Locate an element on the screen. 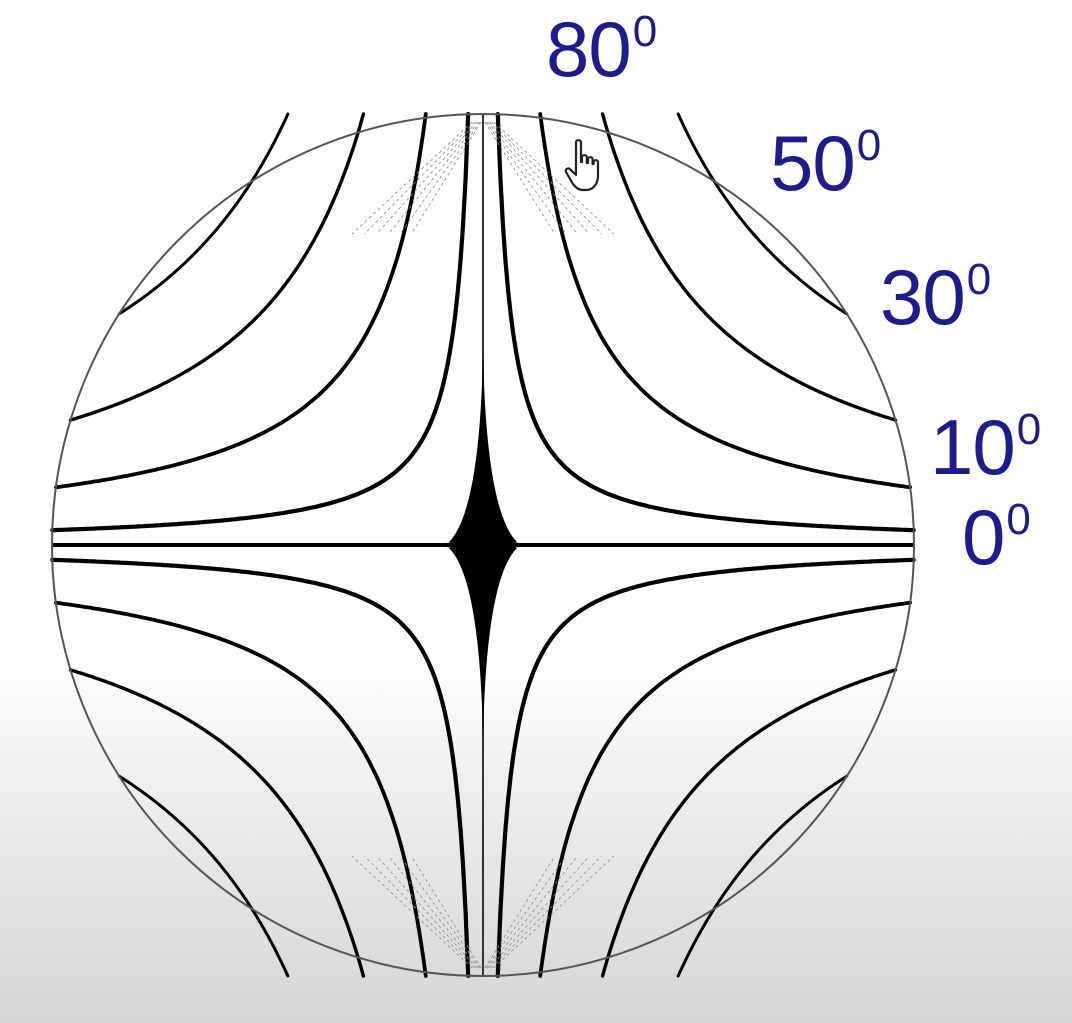 Image resolution: width=1072 pixels, height=1023 pixels. central-cross is located at coordinates (483, 545).